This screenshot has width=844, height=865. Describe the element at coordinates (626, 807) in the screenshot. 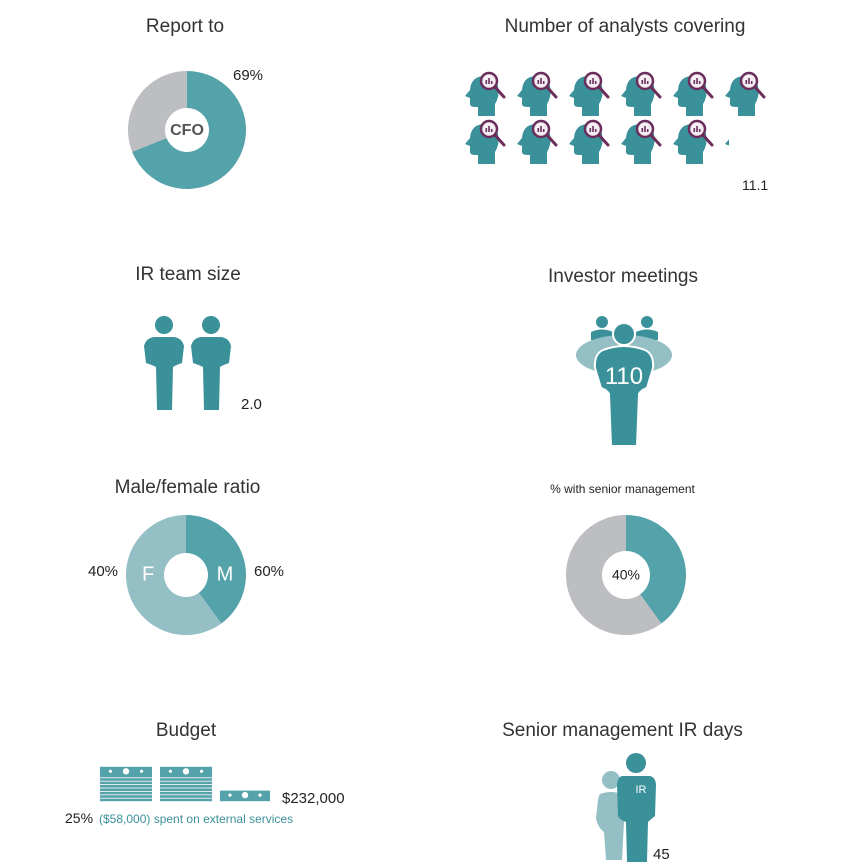

I see `executive-person-icon: IR` at that location.